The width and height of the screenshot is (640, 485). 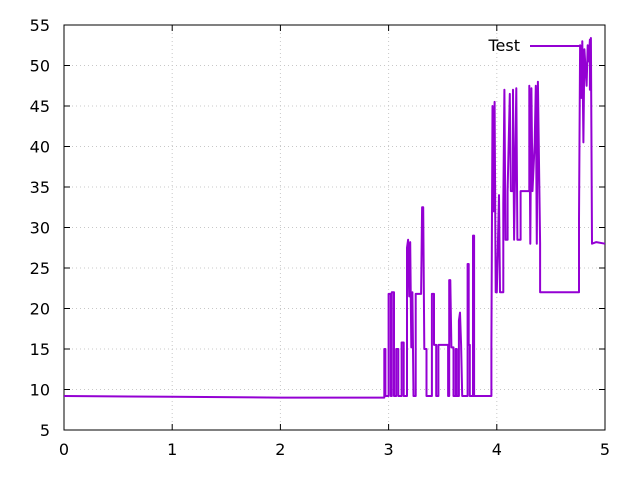 I want to click on x-tick-label-0: 0, so click(x=64, y=449).